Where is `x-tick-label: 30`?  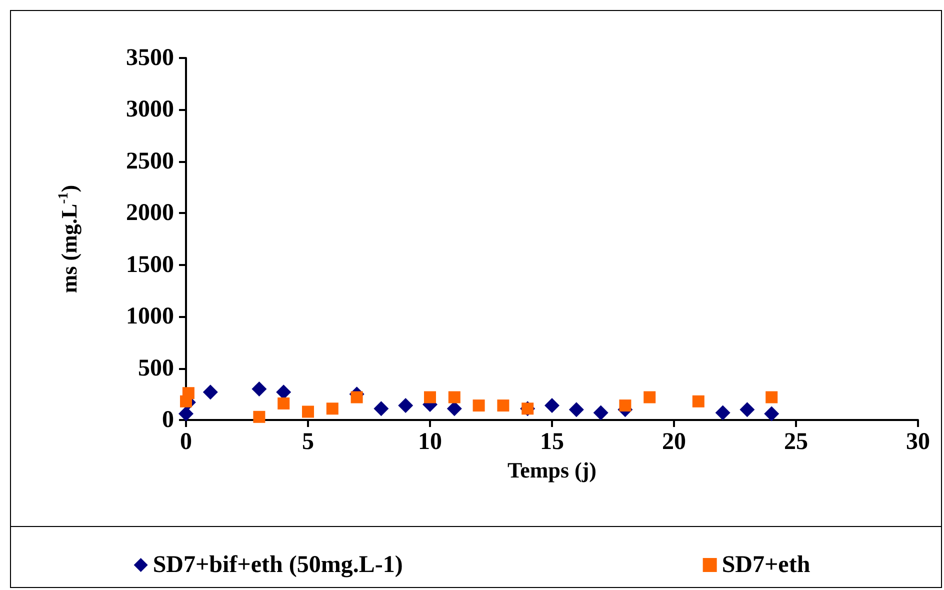 x-tick-label: 30 is located at coordinates (918, 442).